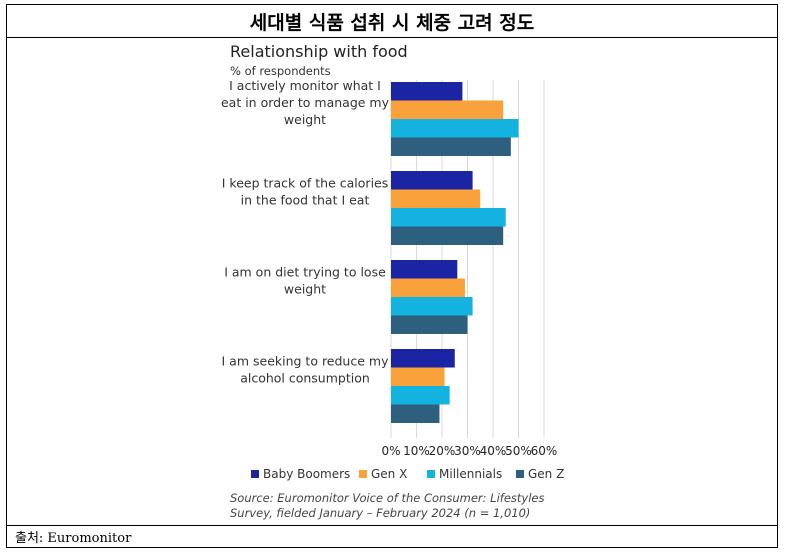 This screenshot has width=786, height=558. What do you see at coordinates (442, 451) in the screenshot?
I see `x-tick-label: 20%` at bounding box center [442, 451].